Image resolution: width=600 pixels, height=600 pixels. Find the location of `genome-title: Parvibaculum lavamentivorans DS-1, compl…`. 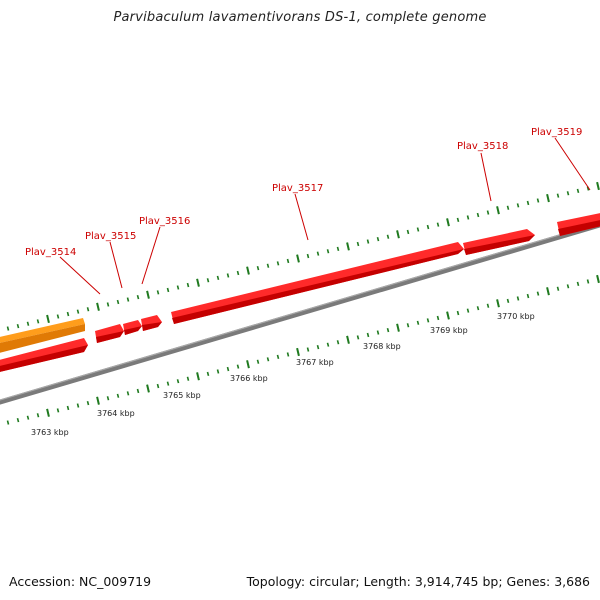

genome-title: Parvibaculum lavamentivorans DS-1, compl… is located at coordinates (300, 17).